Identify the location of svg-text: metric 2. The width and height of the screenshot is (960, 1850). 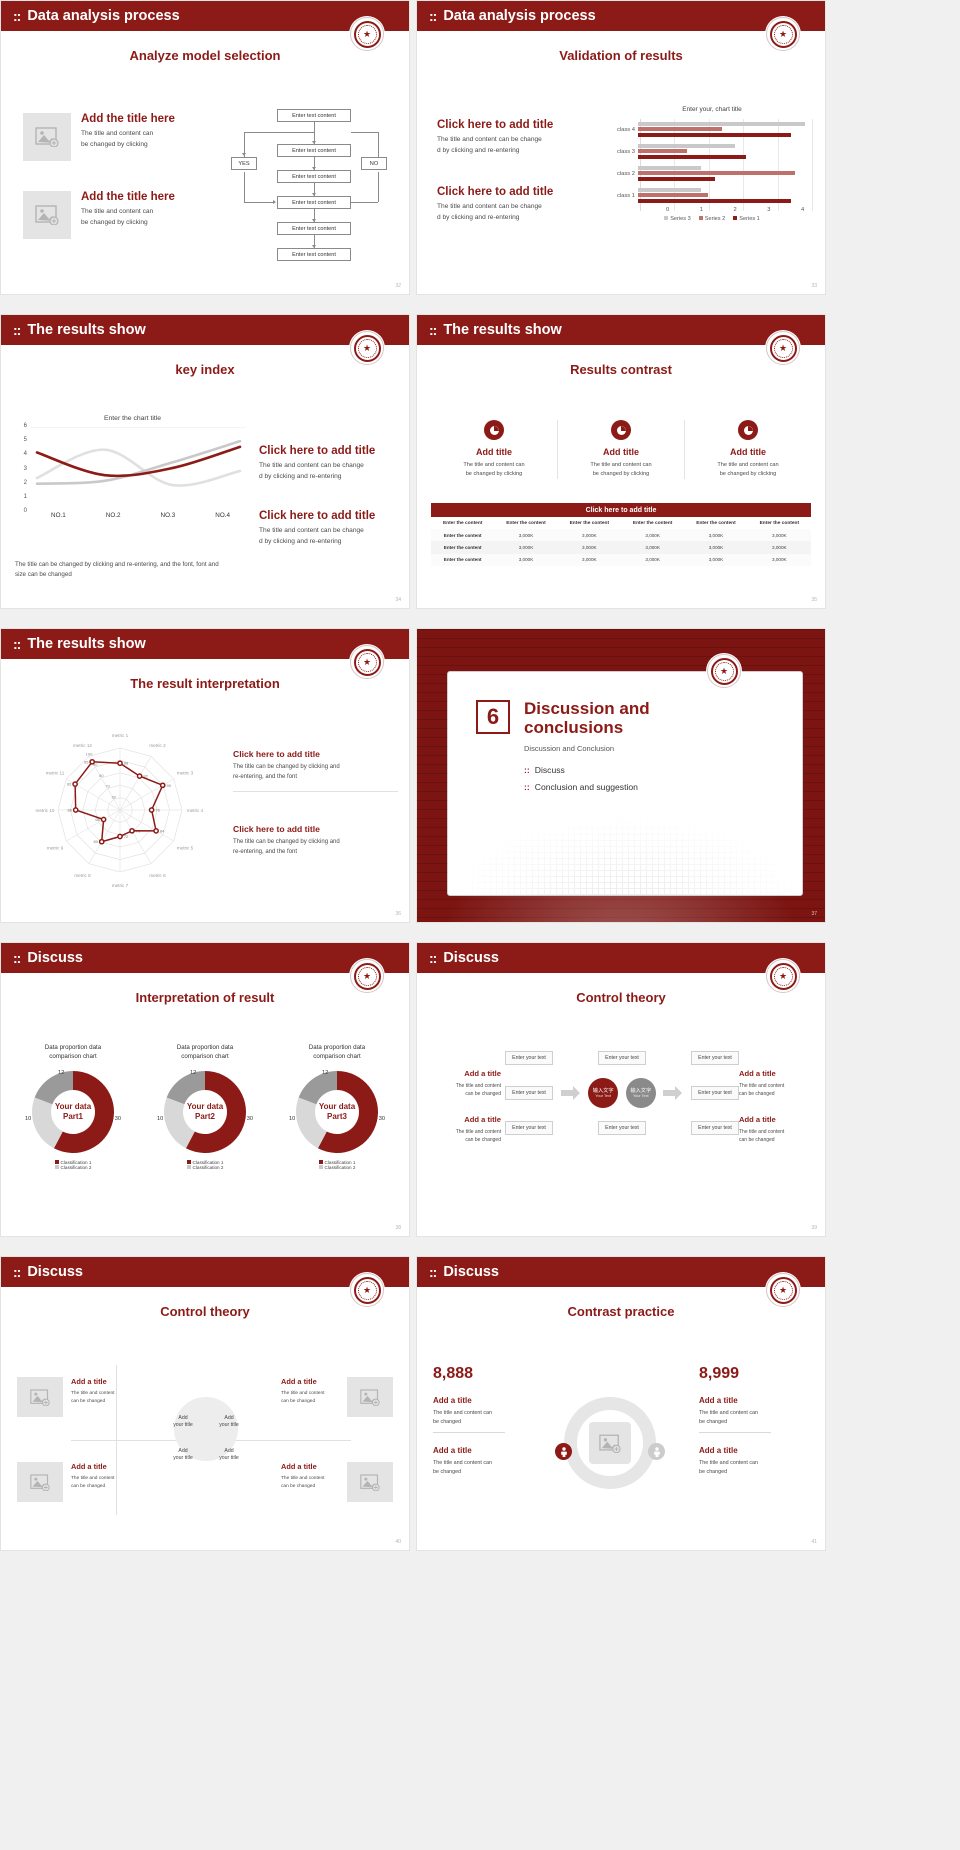
(157, 745).